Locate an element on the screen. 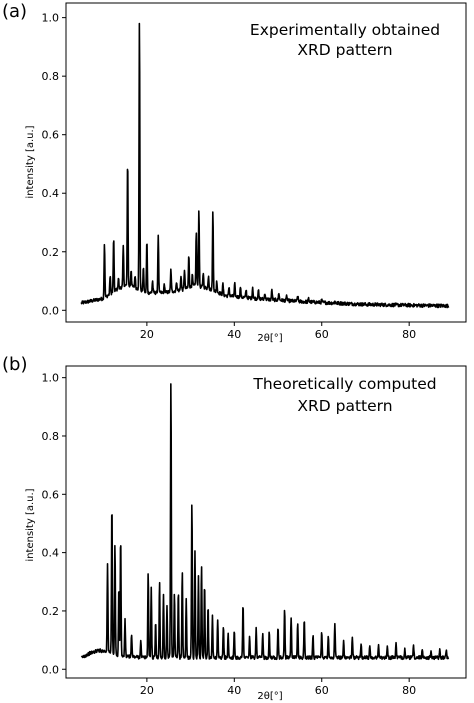 Image resolution: width=474 pixels, height=703 pixels. panel-b-y-axis-label: intensity [a.u.] is located at coordinates (30, 524).